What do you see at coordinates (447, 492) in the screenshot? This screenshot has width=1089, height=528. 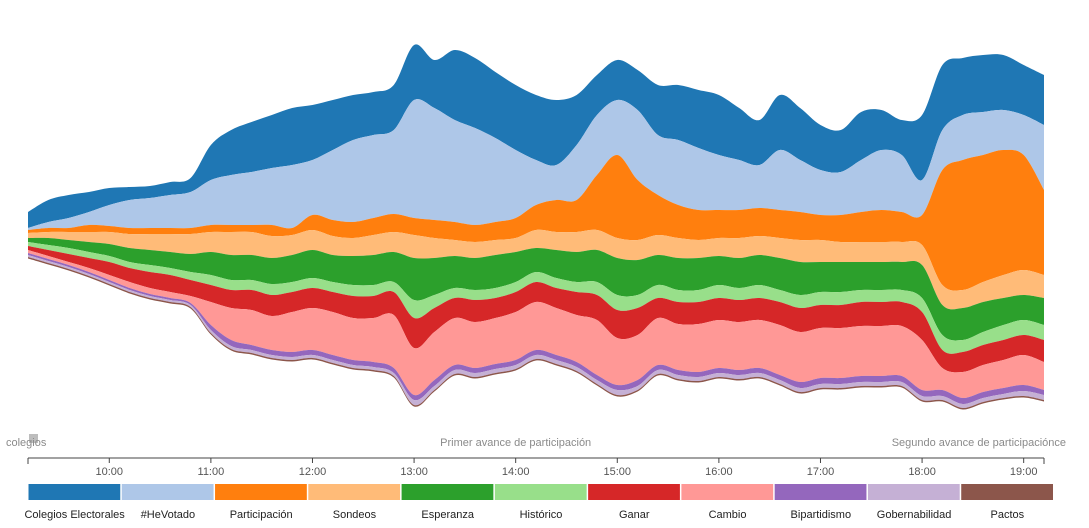 I see `legend-swatch-esperanza` at bounding box center [447, 492].